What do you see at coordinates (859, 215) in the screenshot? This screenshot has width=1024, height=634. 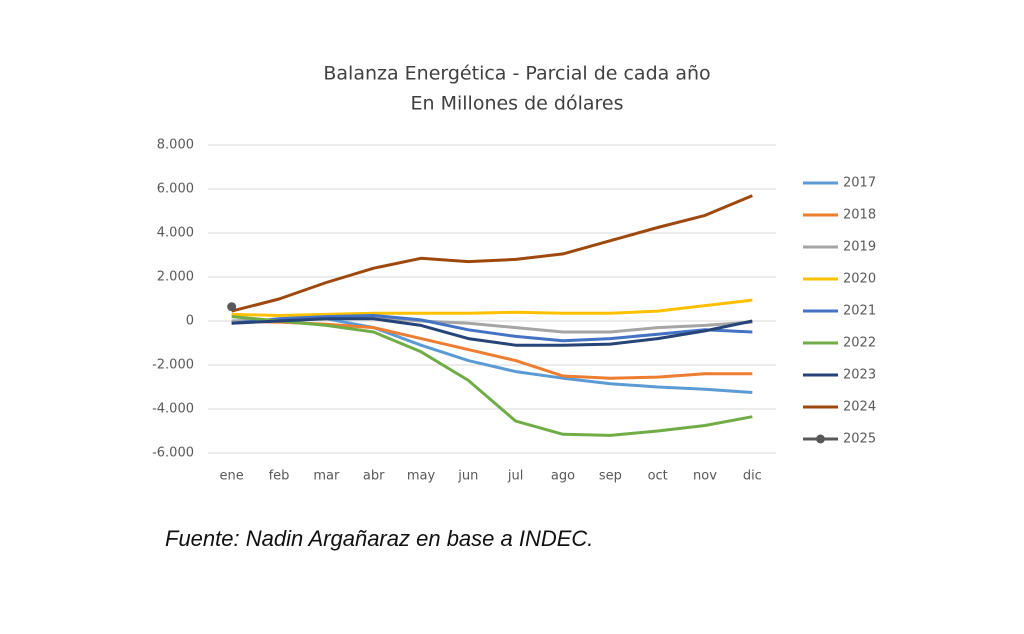 I see `legend-label: 2018` at bounding box center [859, 215].